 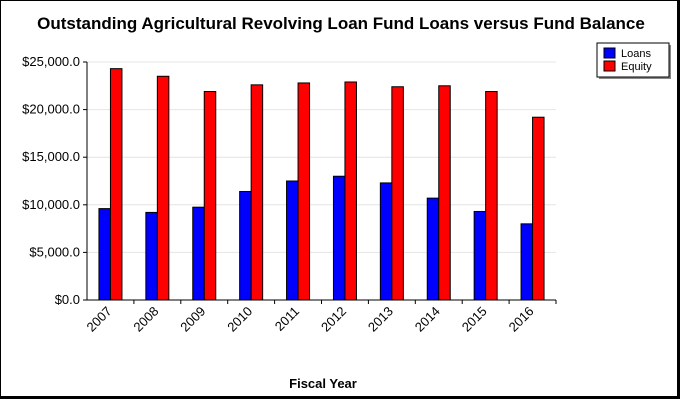 What do you see at coordinates (292, 240) in the screenshot?
I see `bar-loans-2011` at bounding box center [292, 240].